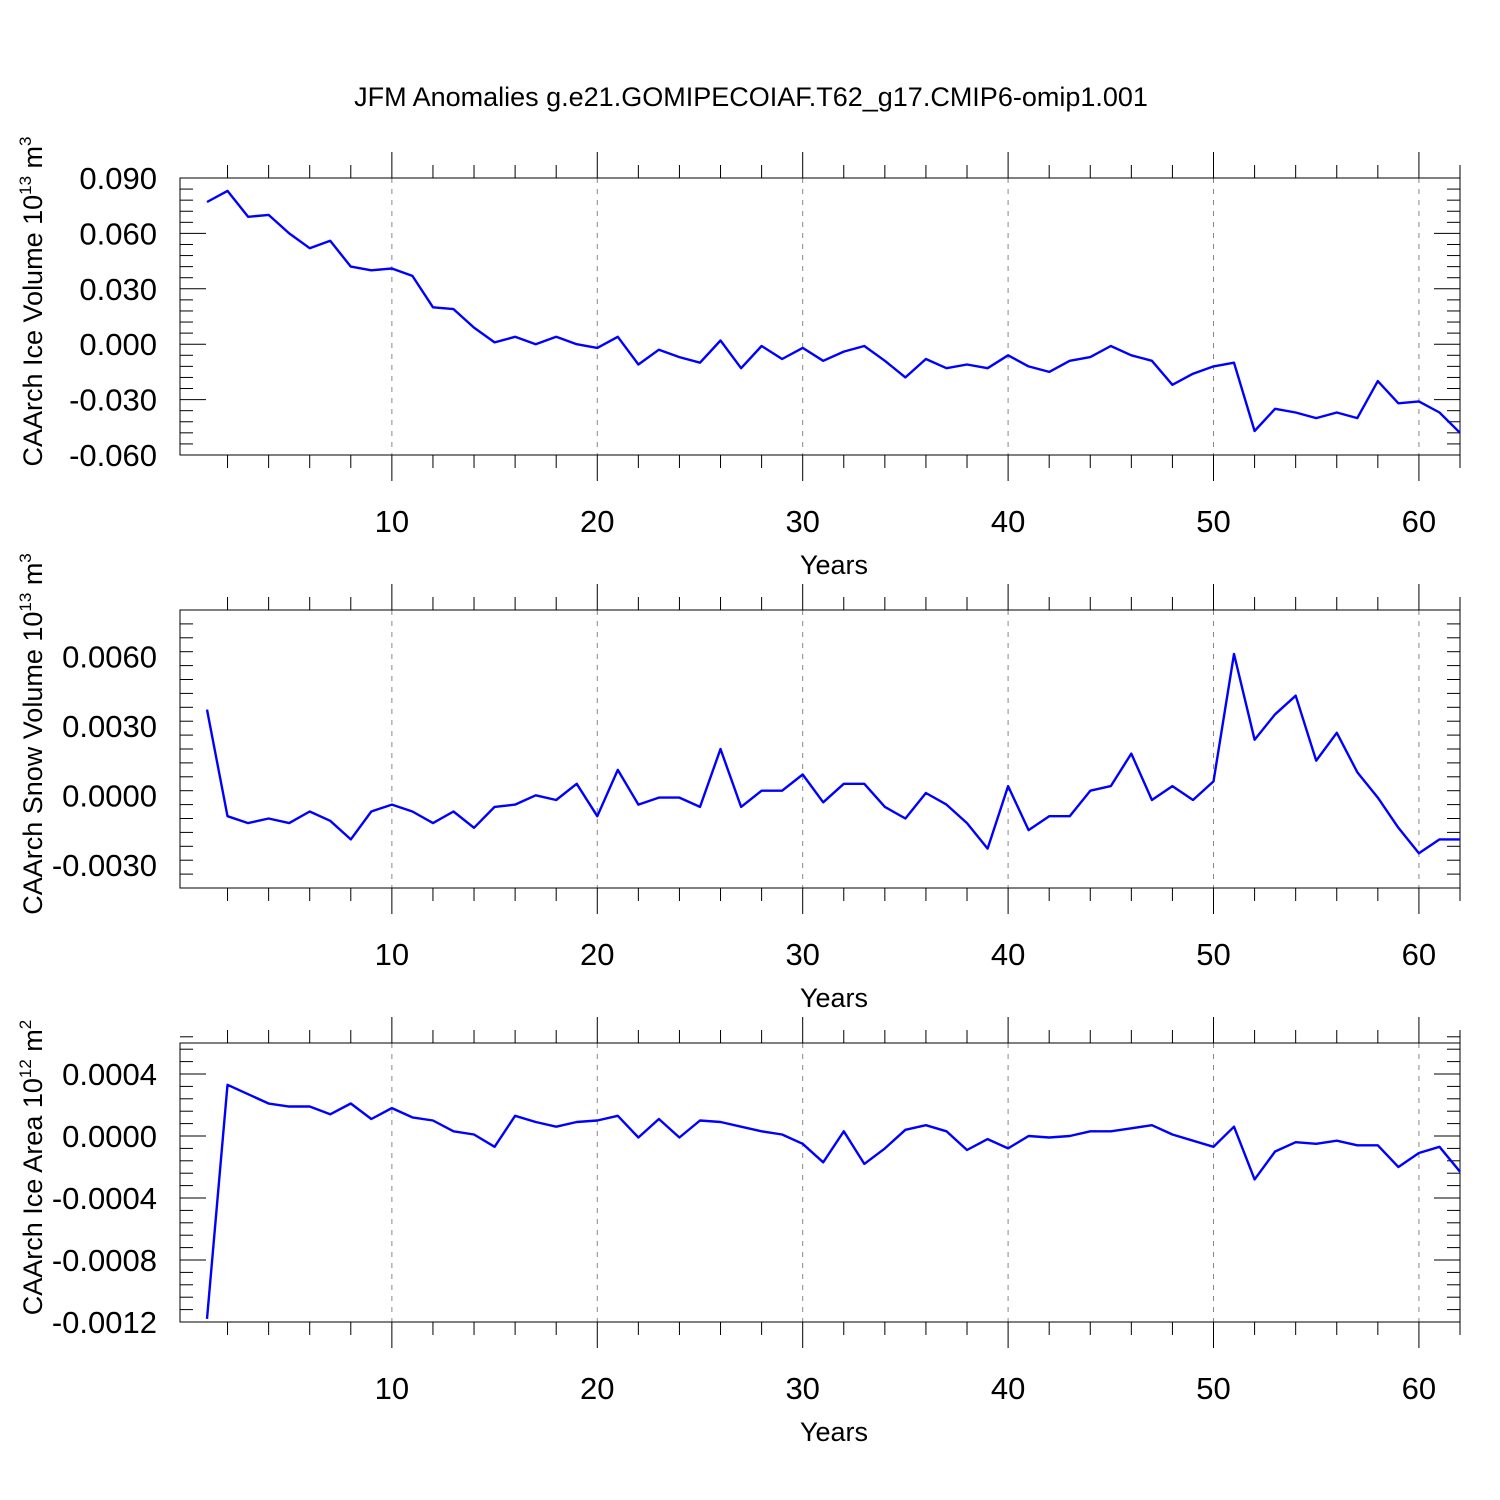 This screenshot has height=1500, width=1500. I want to click on y-tick-label: 0.0030, so click(109, 726).